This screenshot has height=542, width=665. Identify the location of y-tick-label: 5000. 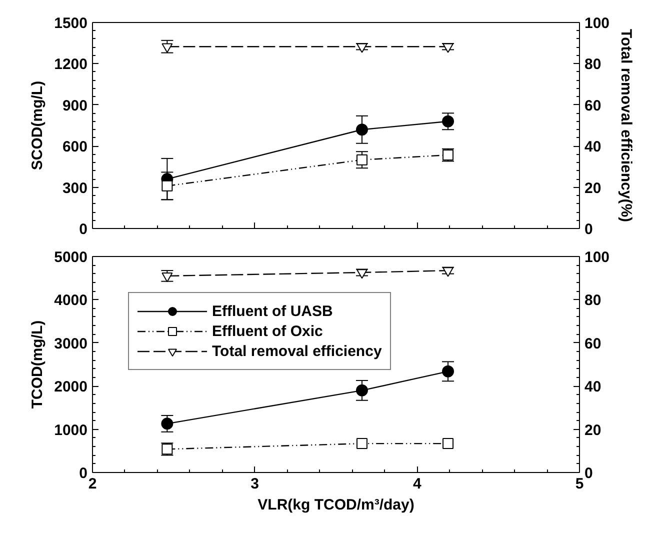
(71, 257).